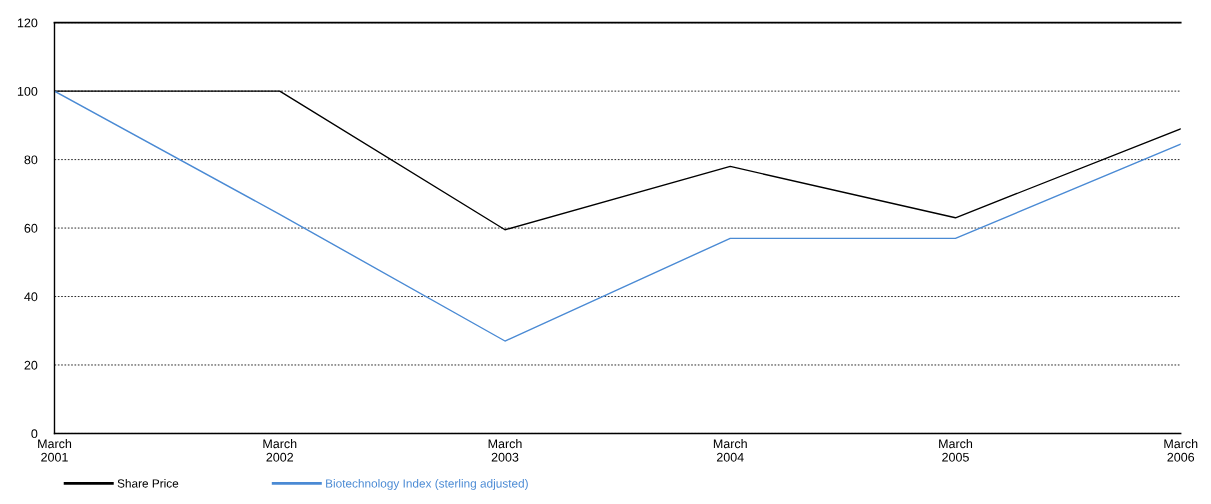  Describe the element at coordinates (280, 450) in the screenshot. I see `x-tick-label: March 2002` at that location.